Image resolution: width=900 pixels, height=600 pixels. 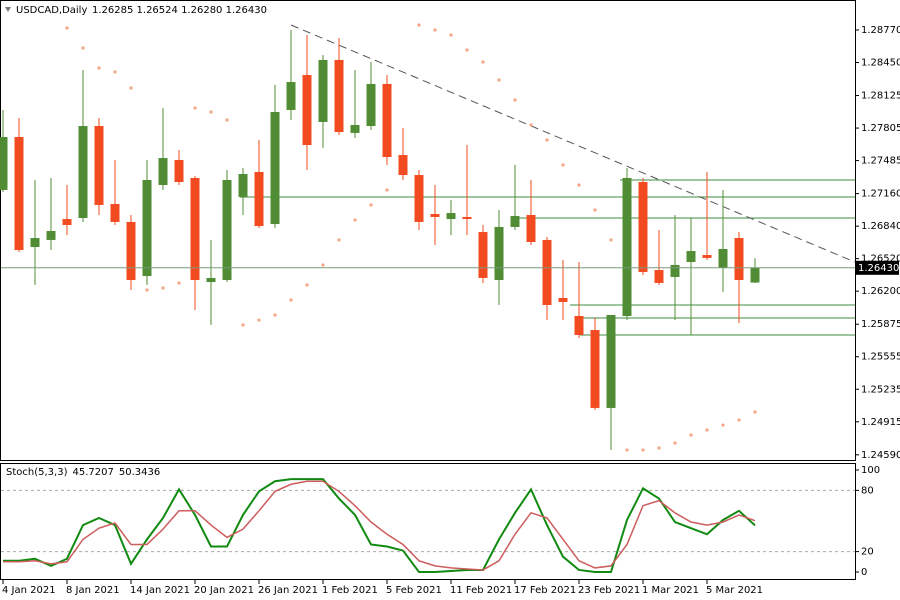 I want to click on y-tick-label: 1.25875, so click(x=880, y=324).